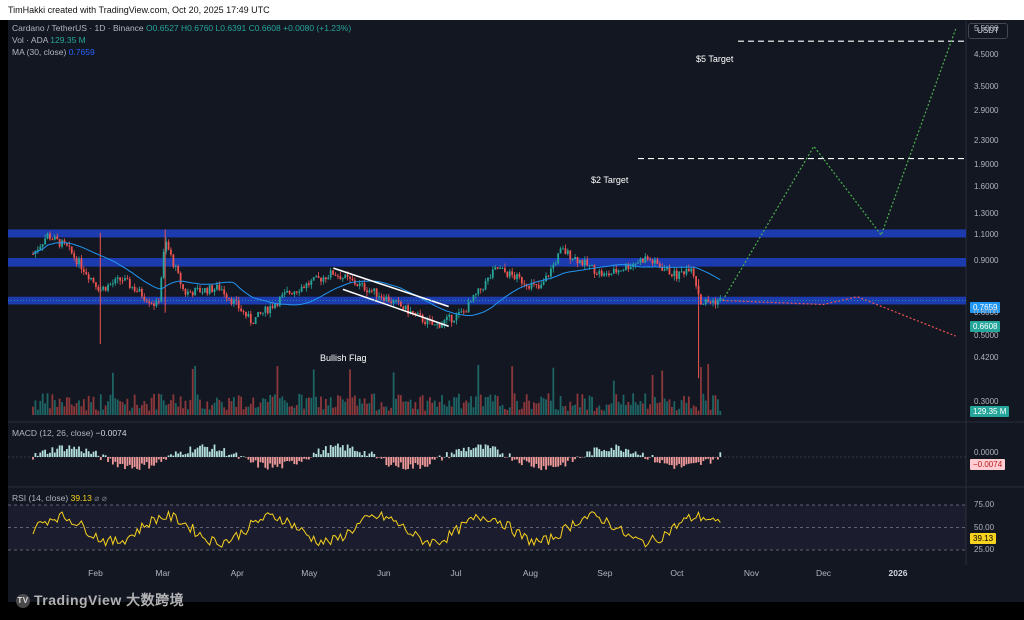  What do you see at coordinates (984, 527) in the screenshot?
I see `rsi-axis-tick: 50.00` at bounding box center [984, 527].